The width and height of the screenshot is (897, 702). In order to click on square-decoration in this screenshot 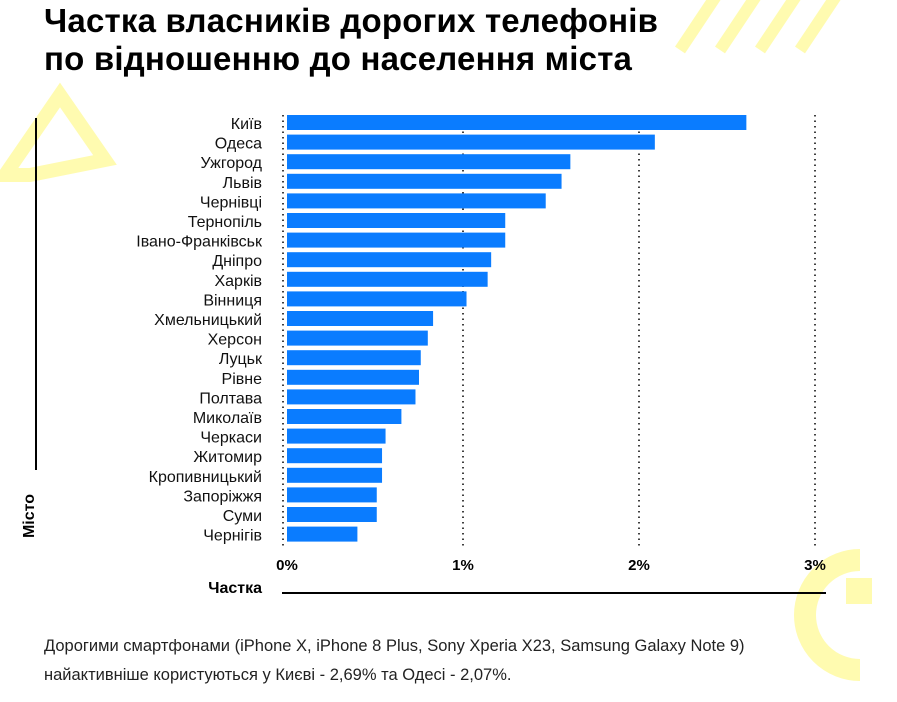, I will do `click(859, 591)`.